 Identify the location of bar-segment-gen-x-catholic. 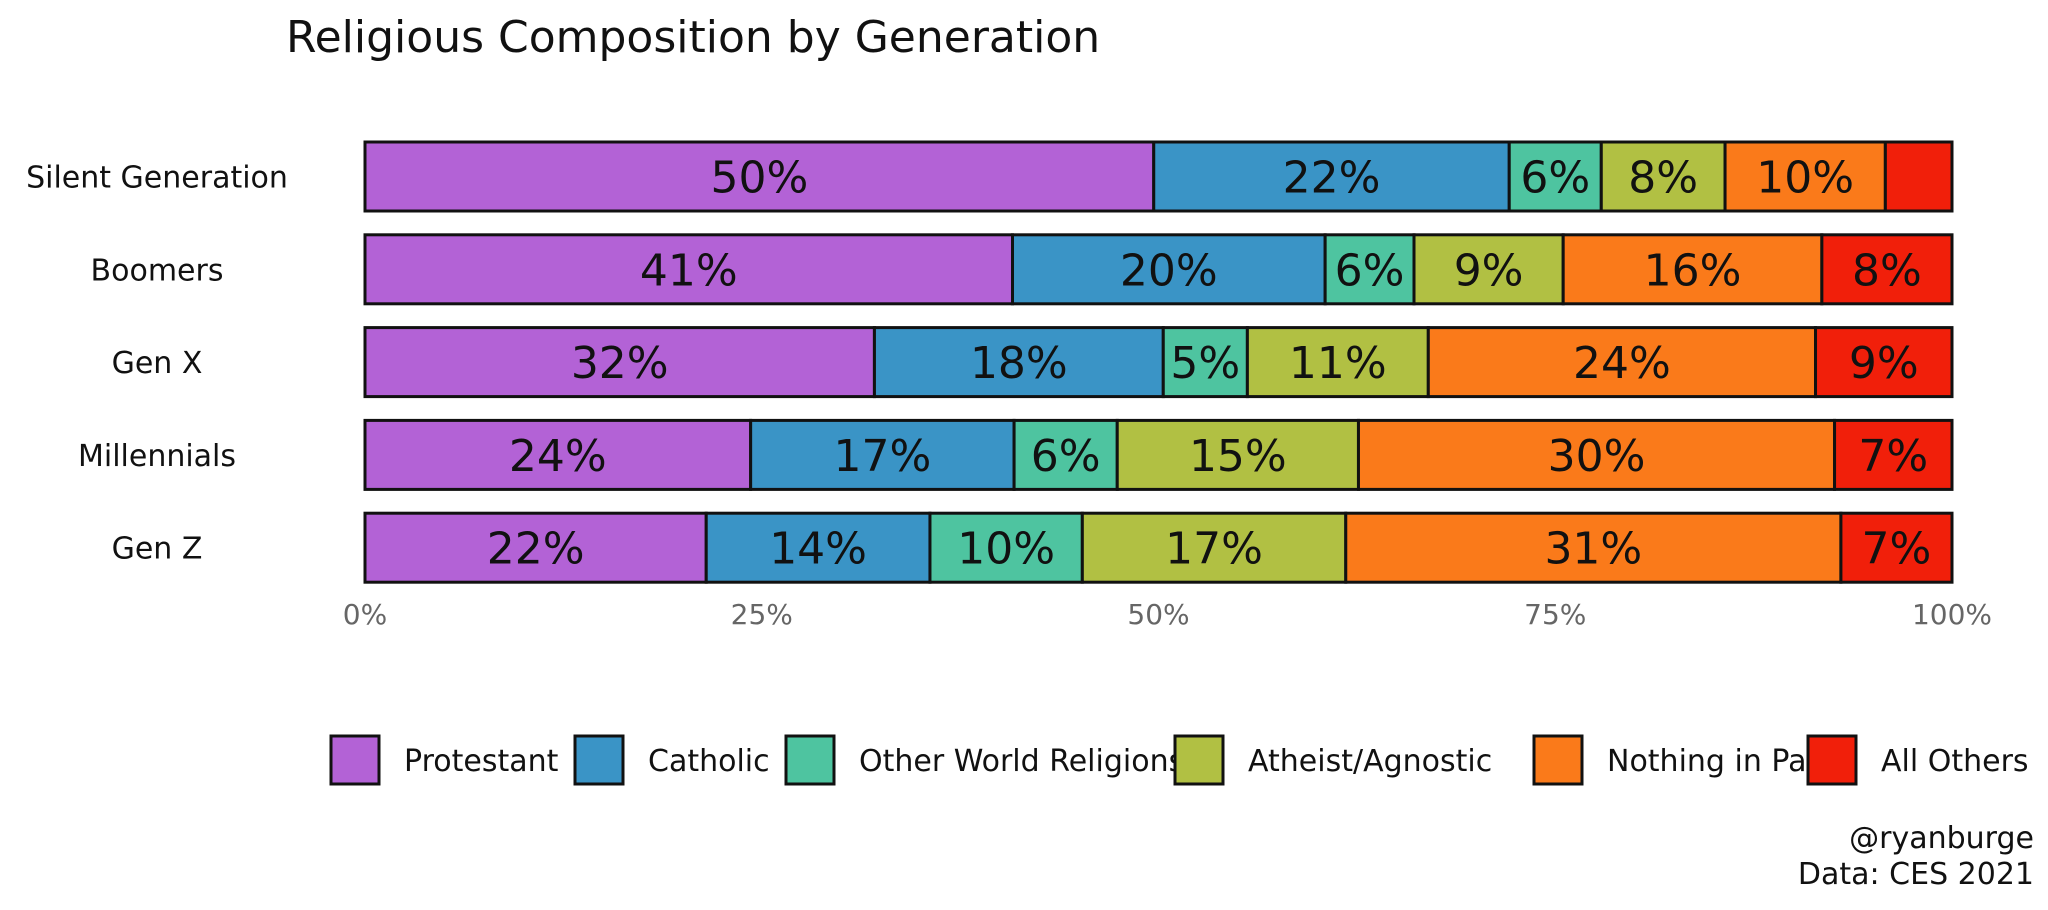
(1018, 362).